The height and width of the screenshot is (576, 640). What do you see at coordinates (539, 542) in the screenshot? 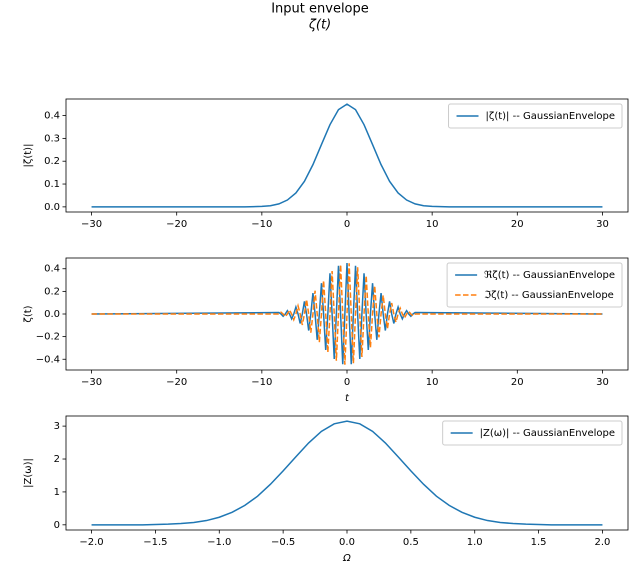
I see `x-tick-label: 1.5` at bounding box center [539, 542].